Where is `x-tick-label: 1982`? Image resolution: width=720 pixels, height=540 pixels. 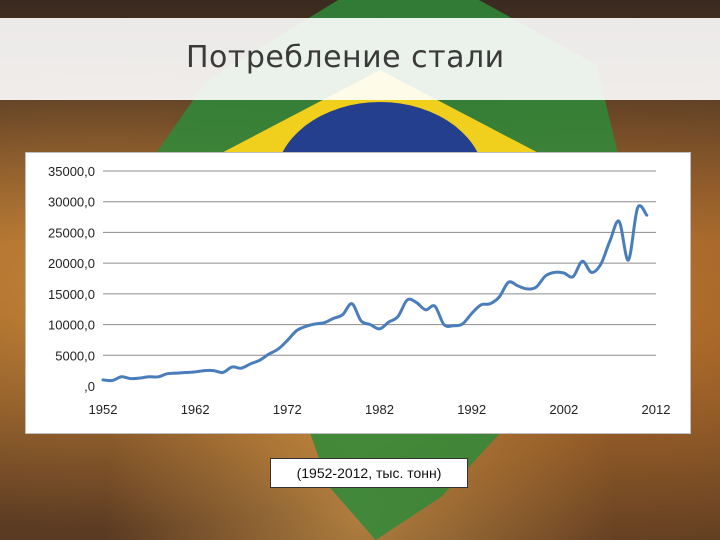 x-tick-label: 1982 is located at coordinates (379, 409).